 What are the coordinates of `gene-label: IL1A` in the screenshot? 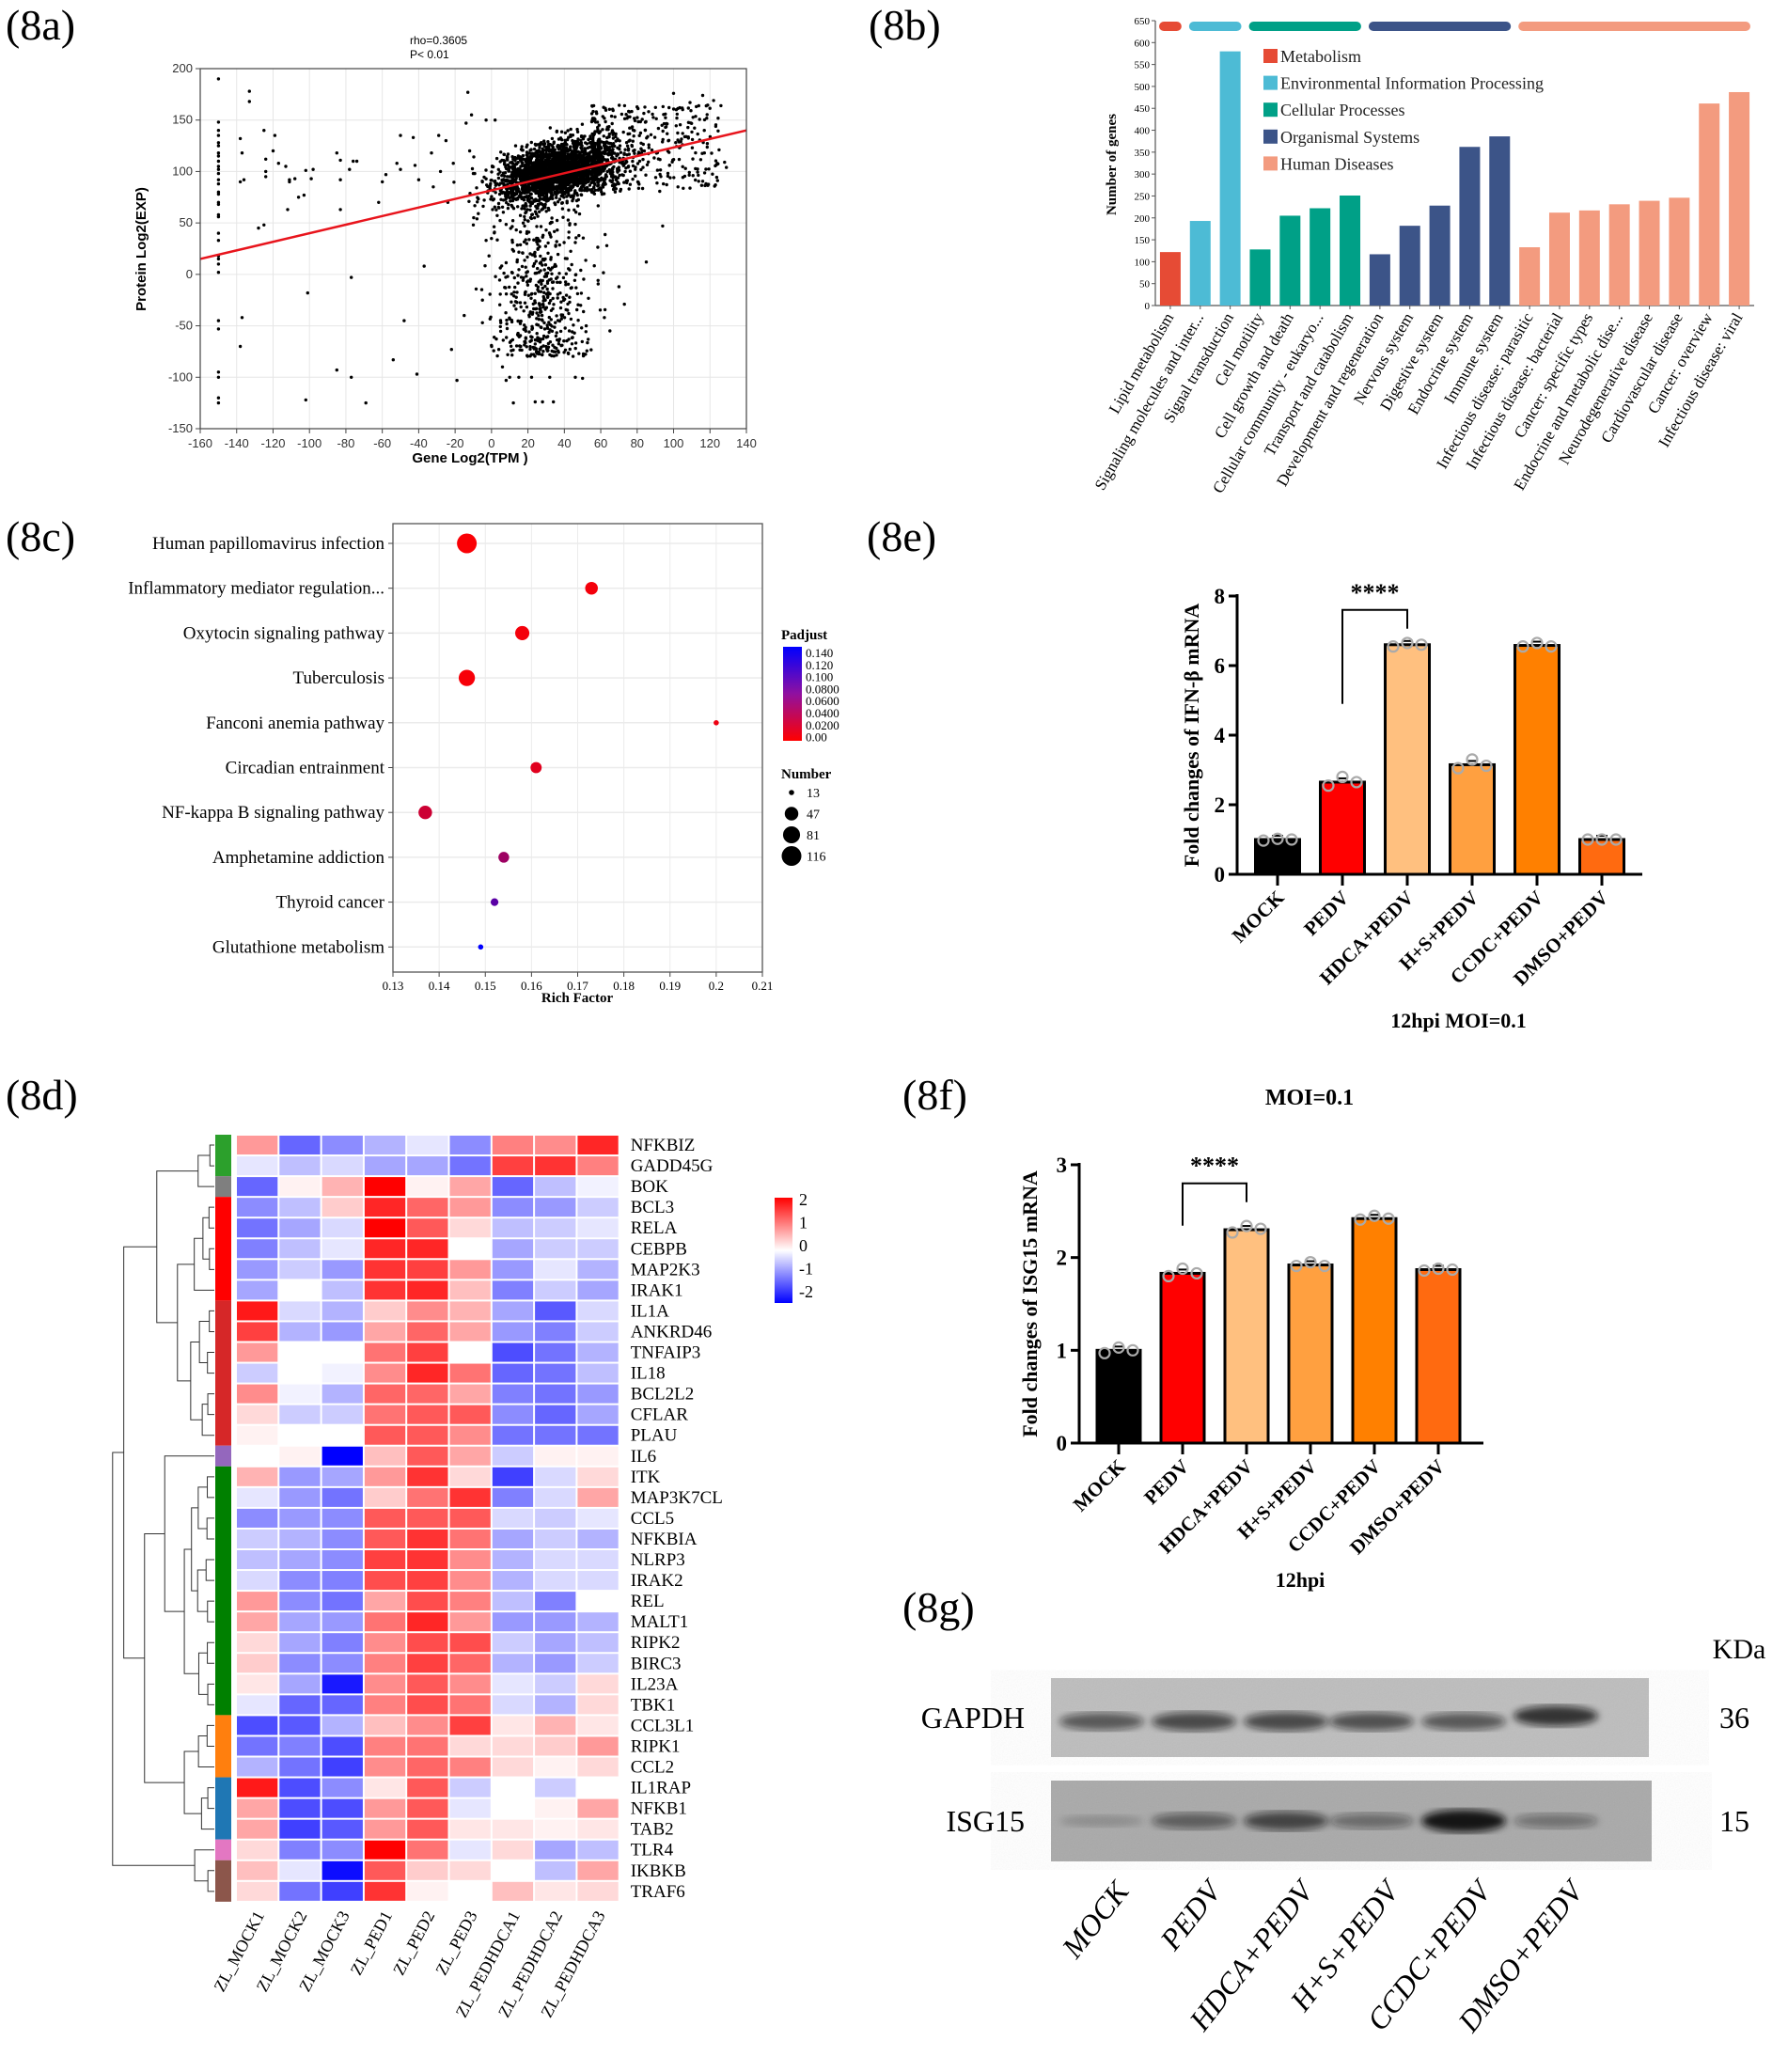 It's located at (650, 1311).